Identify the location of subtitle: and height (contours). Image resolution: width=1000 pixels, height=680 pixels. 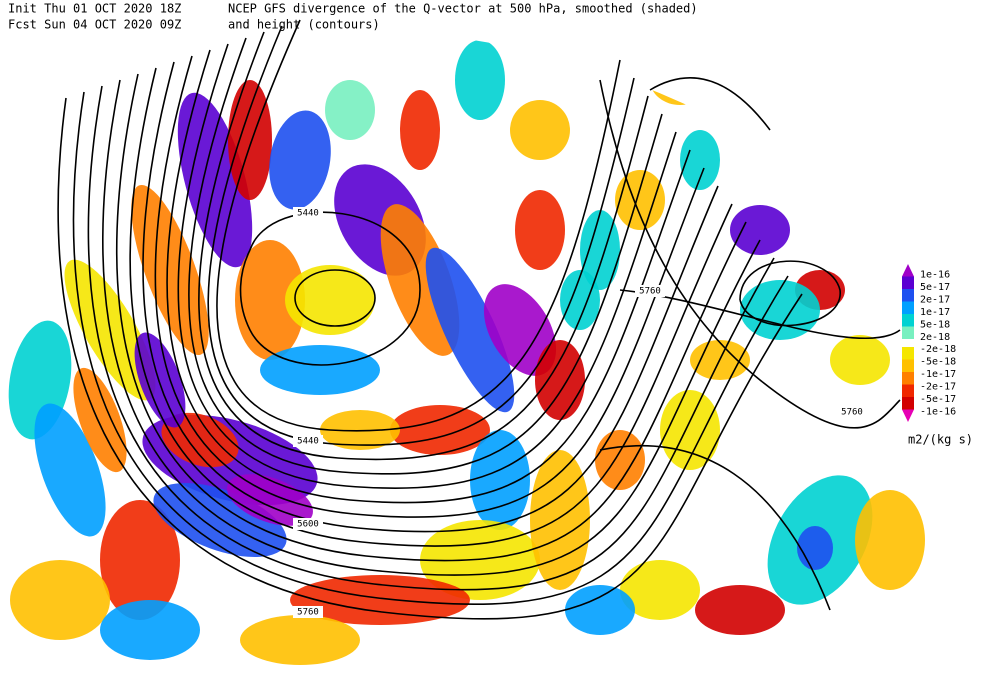
(304, 25).